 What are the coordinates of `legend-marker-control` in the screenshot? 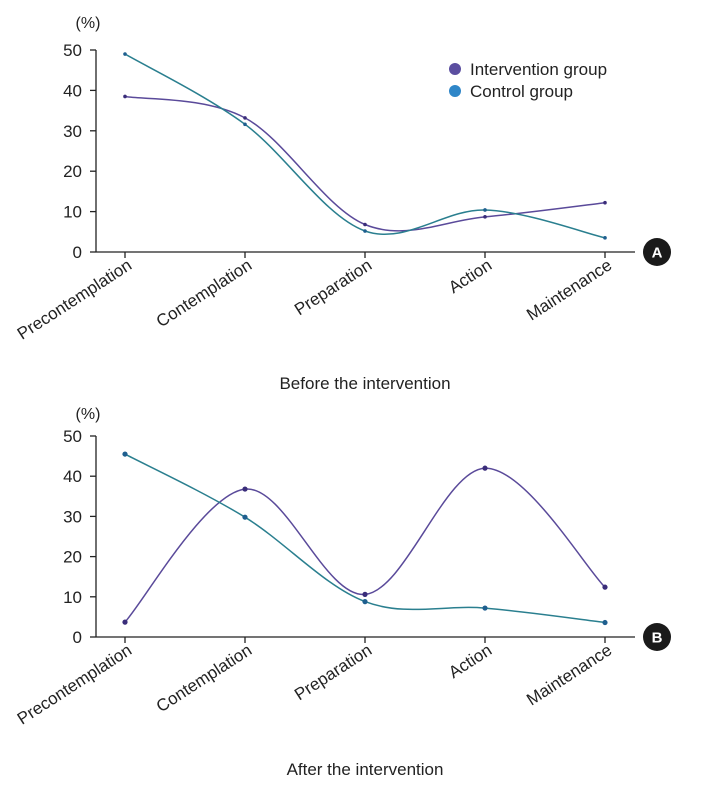 It's located at (455, 91).